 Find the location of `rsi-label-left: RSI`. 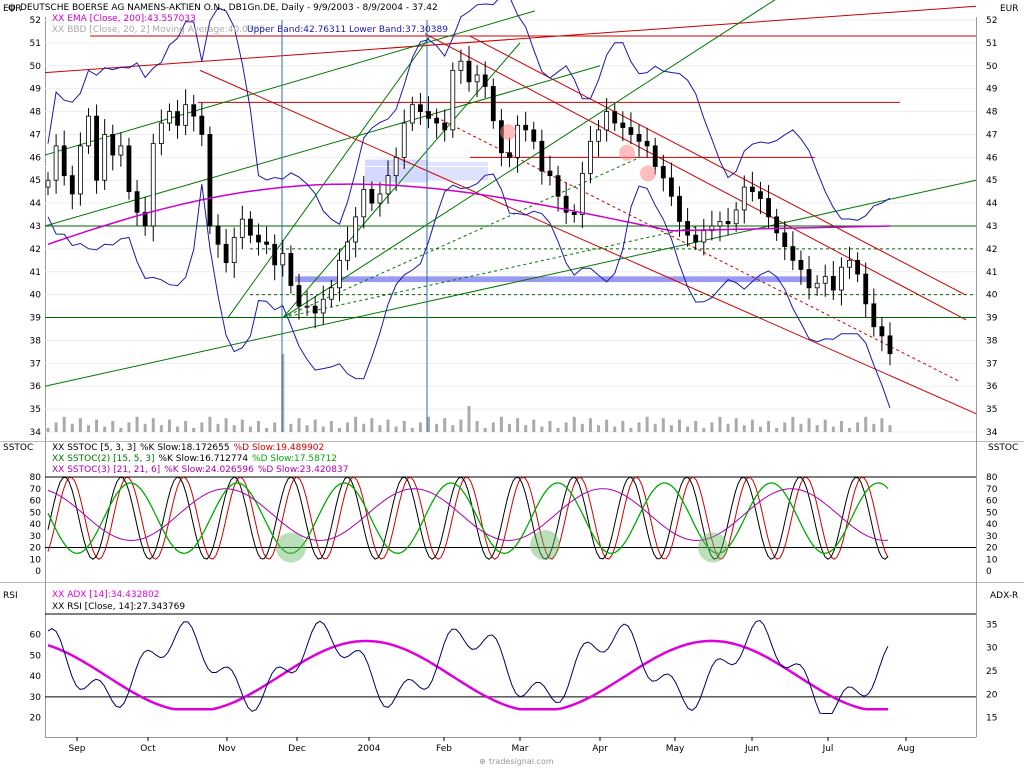

rsi-label-left: RSI is located at coordinates (10, 596).